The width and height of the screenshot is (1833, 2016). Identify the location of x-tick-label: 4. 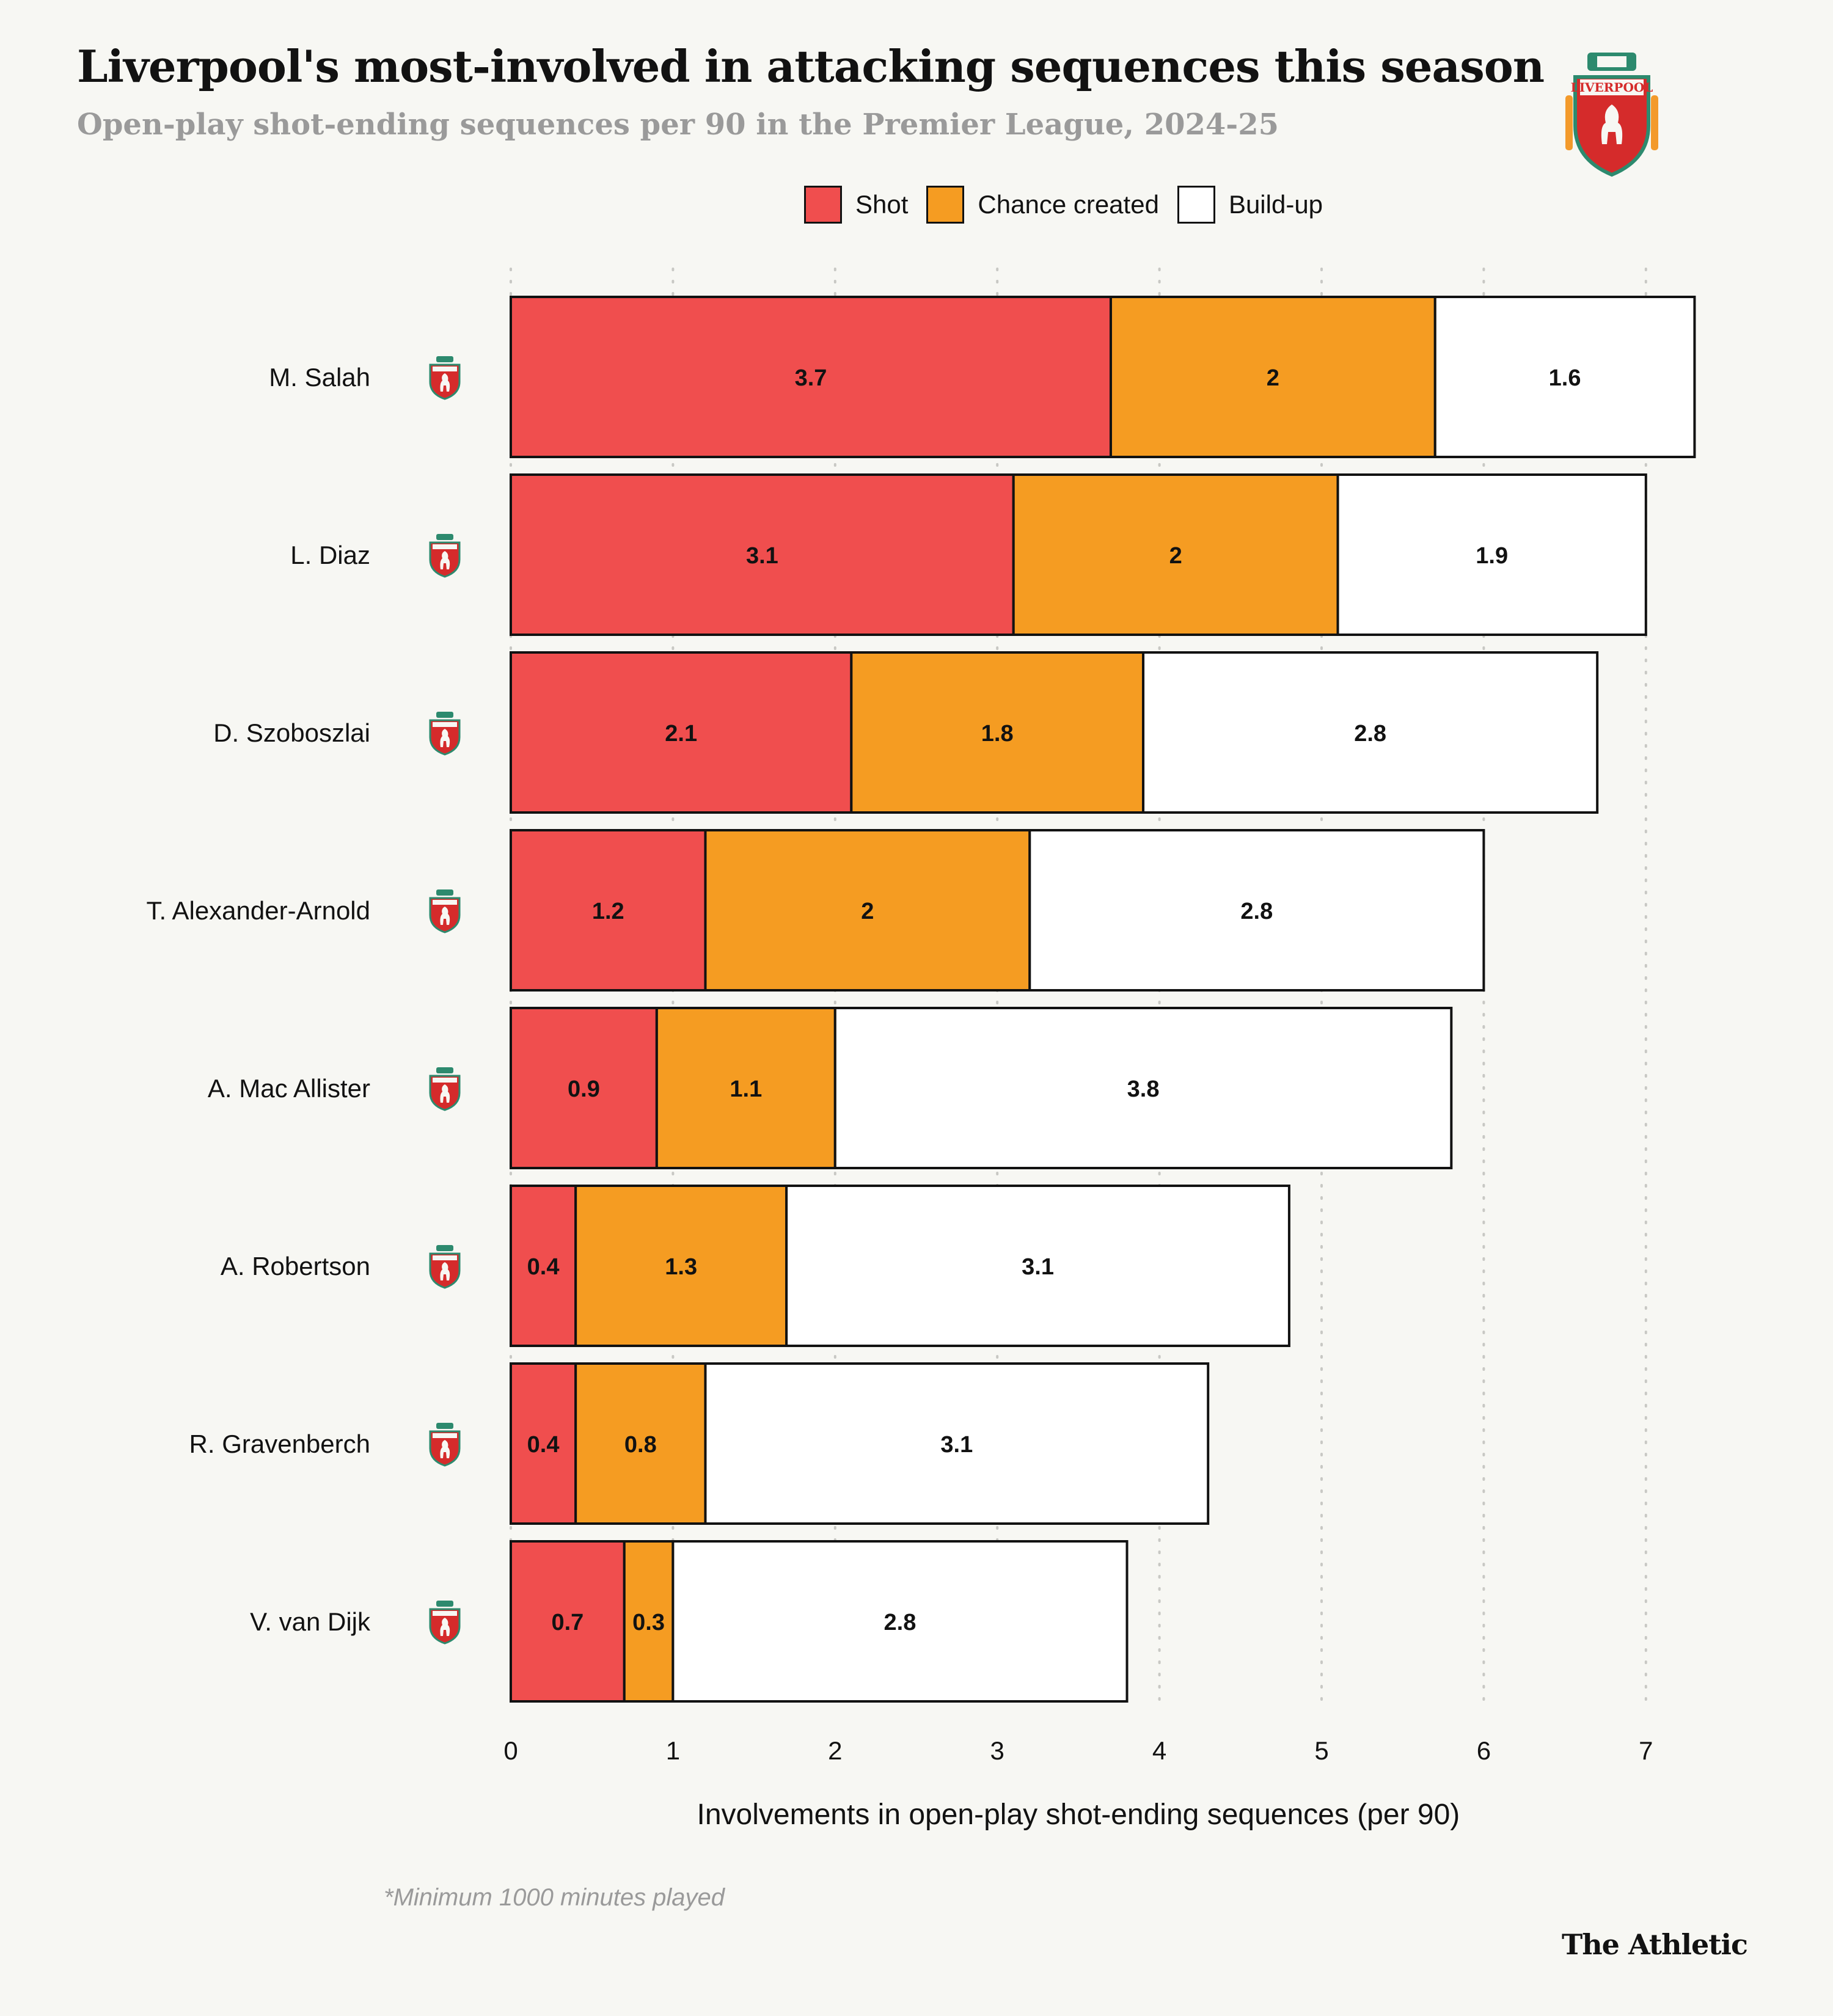
(1159, 1751).